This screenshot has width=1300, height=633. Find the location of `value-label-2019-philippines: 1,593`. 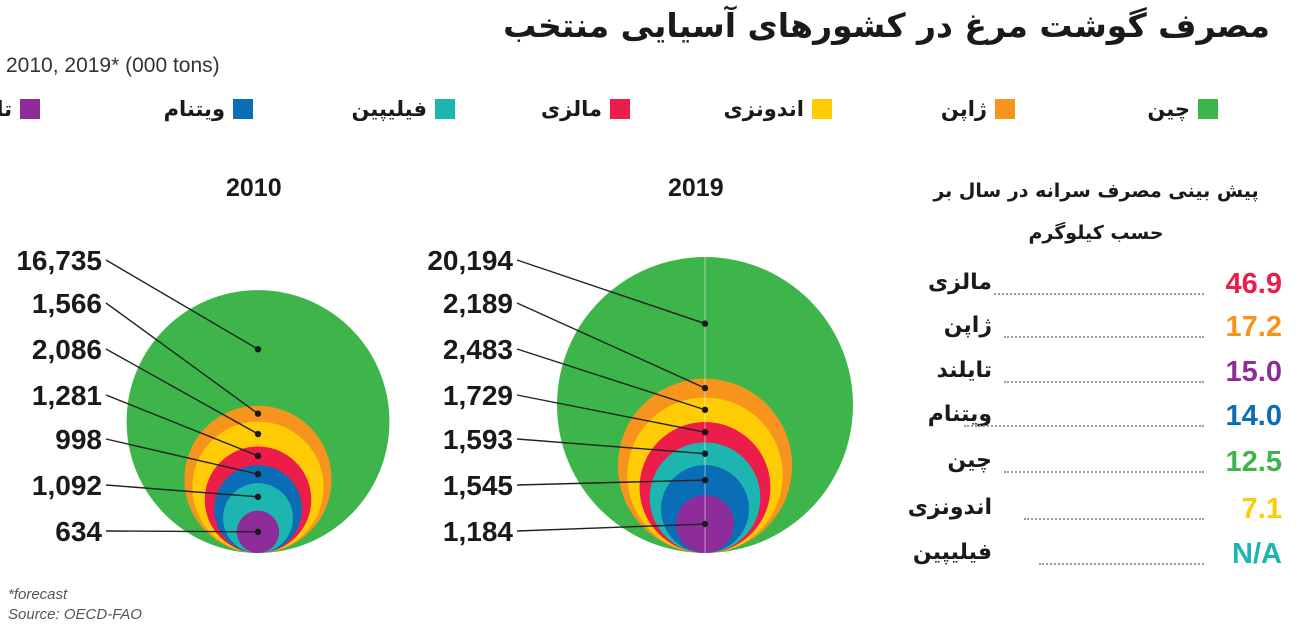

value-label-2019-philippines: 1,593 is located at coordinates (478, 439).